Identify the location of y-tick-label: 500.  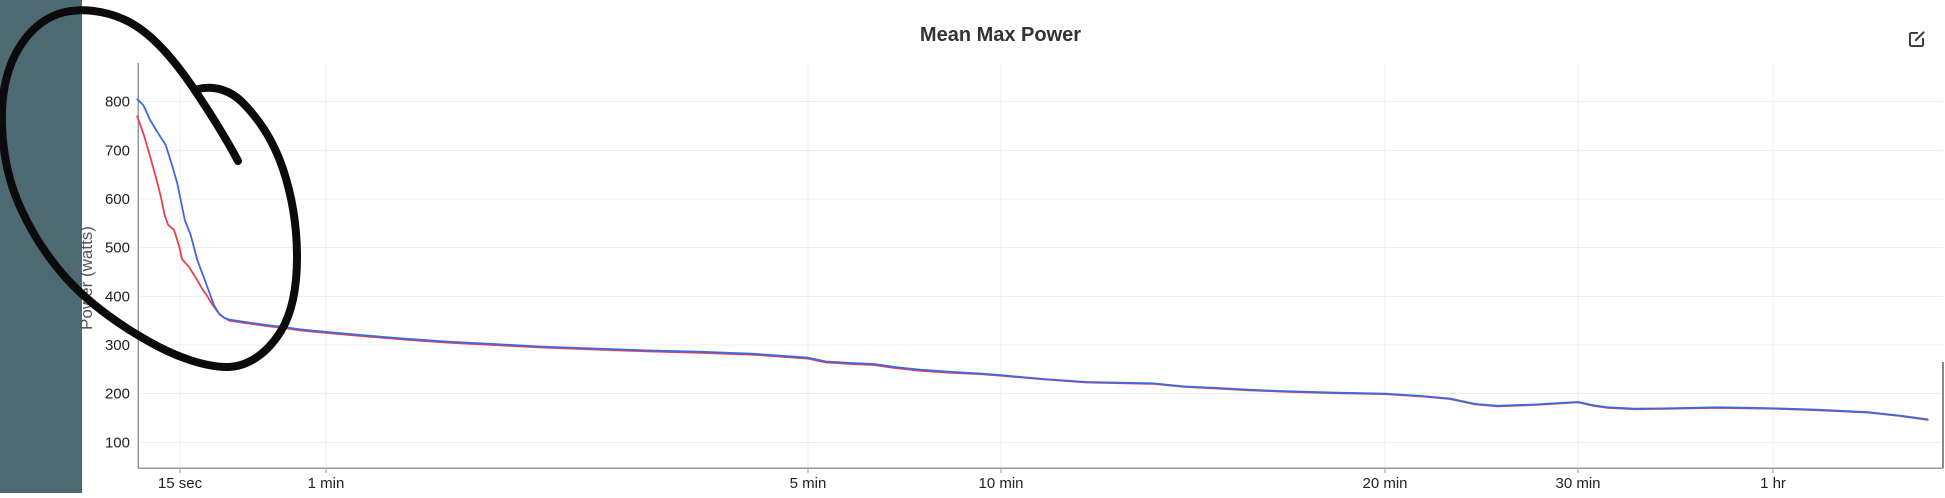
(117, 248).